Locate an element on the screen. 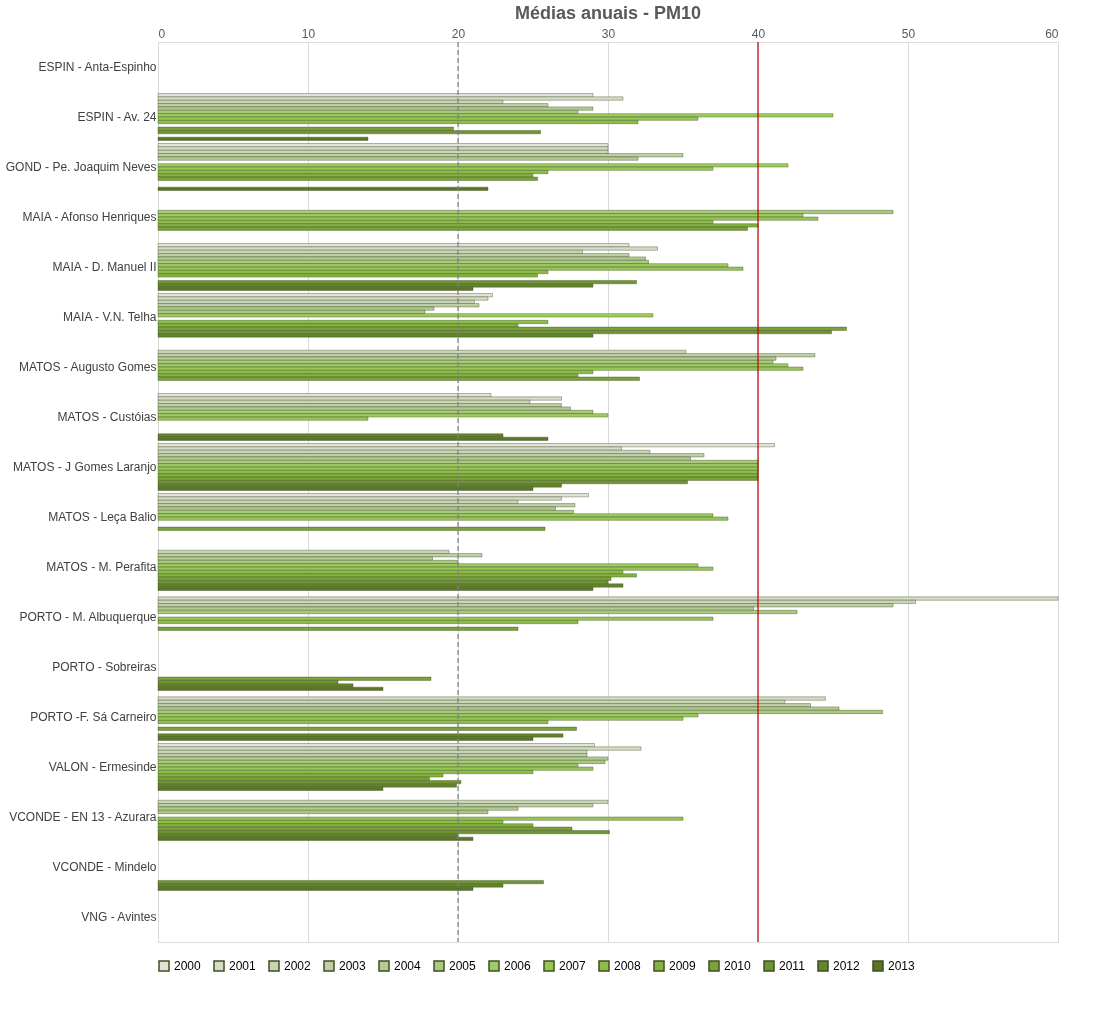  legend-label: 2000 is located at coordinates (188, 966).